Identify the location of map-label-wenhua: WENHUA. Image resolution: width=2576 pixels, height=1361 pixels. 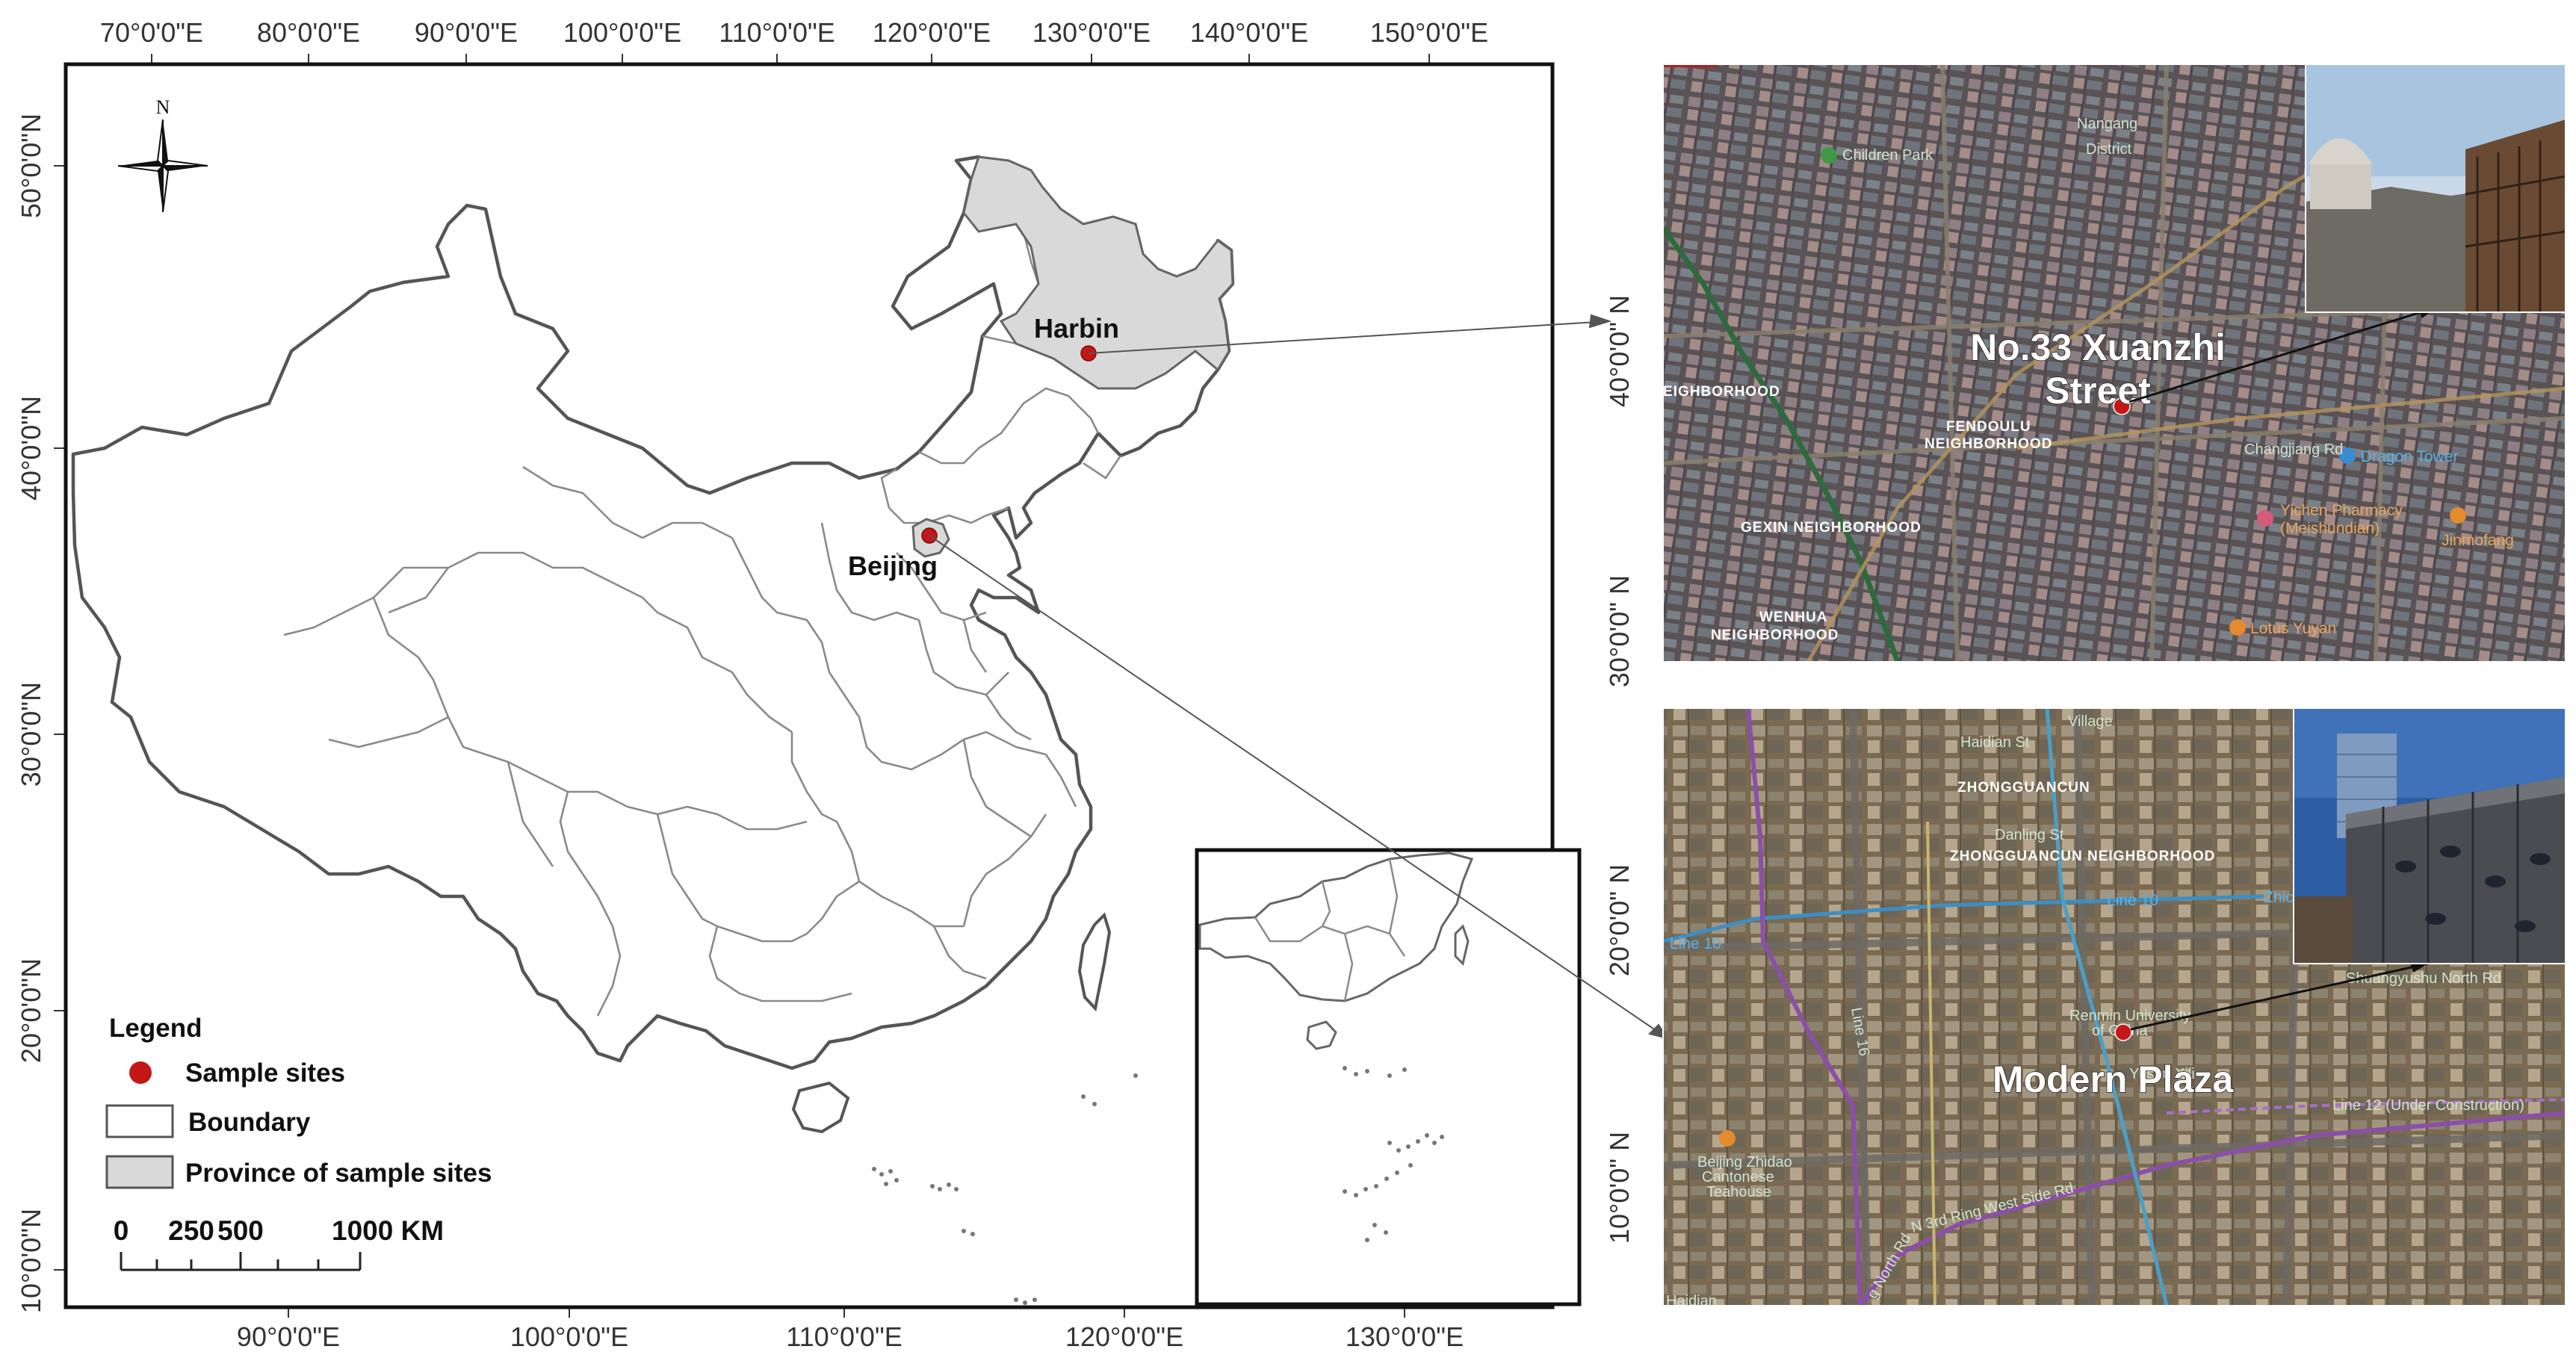
(1793, 617).